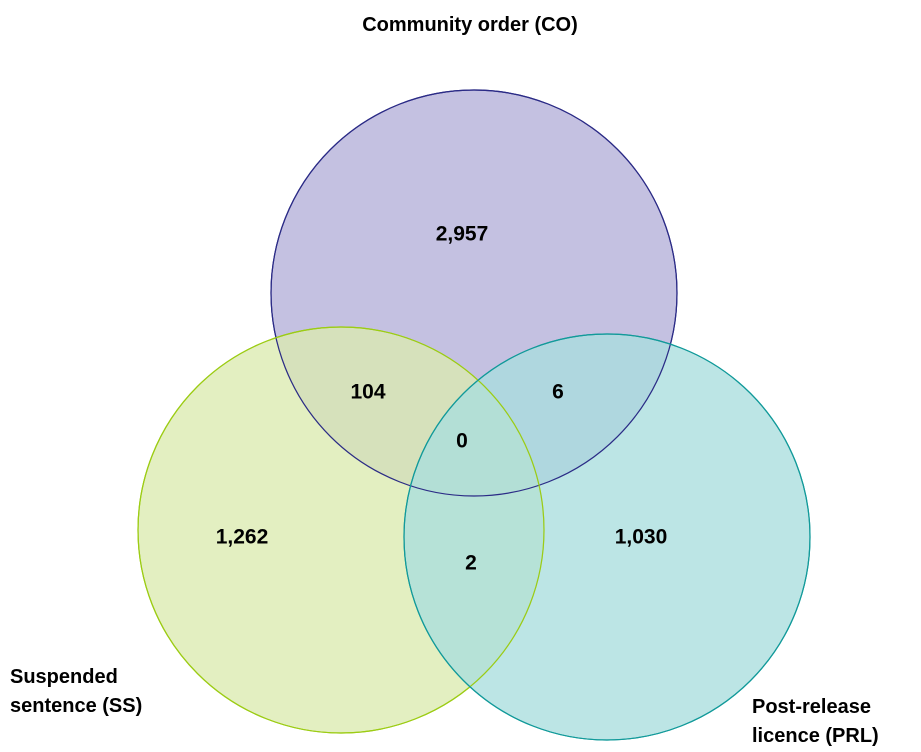 The width and height of the screenshot is (921, 752). Describe the element at coordinates (64, 677) in the screenshot. I see `set-label-suspended-sentence-line-1: Suspended` at that location.